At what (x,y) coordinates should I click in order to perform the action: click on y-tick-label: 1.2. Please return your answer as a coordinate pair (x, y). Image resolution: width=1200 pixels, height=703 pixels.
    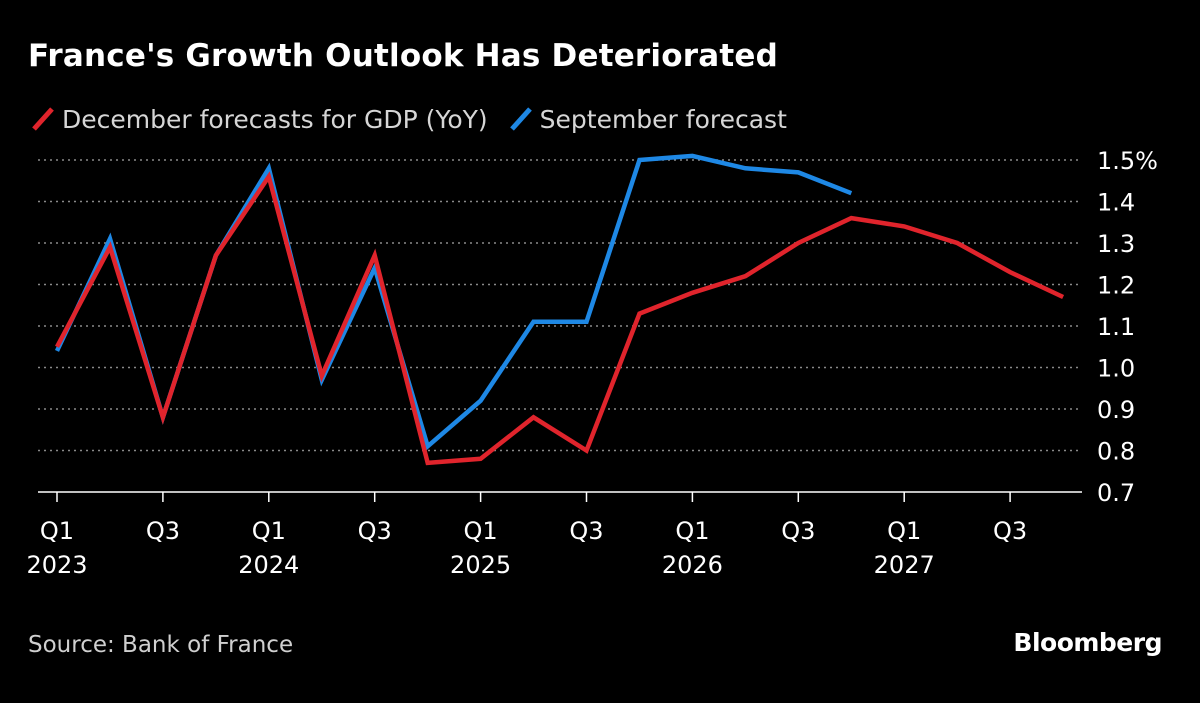
    Looking at the image, I should click on (1116, 286).